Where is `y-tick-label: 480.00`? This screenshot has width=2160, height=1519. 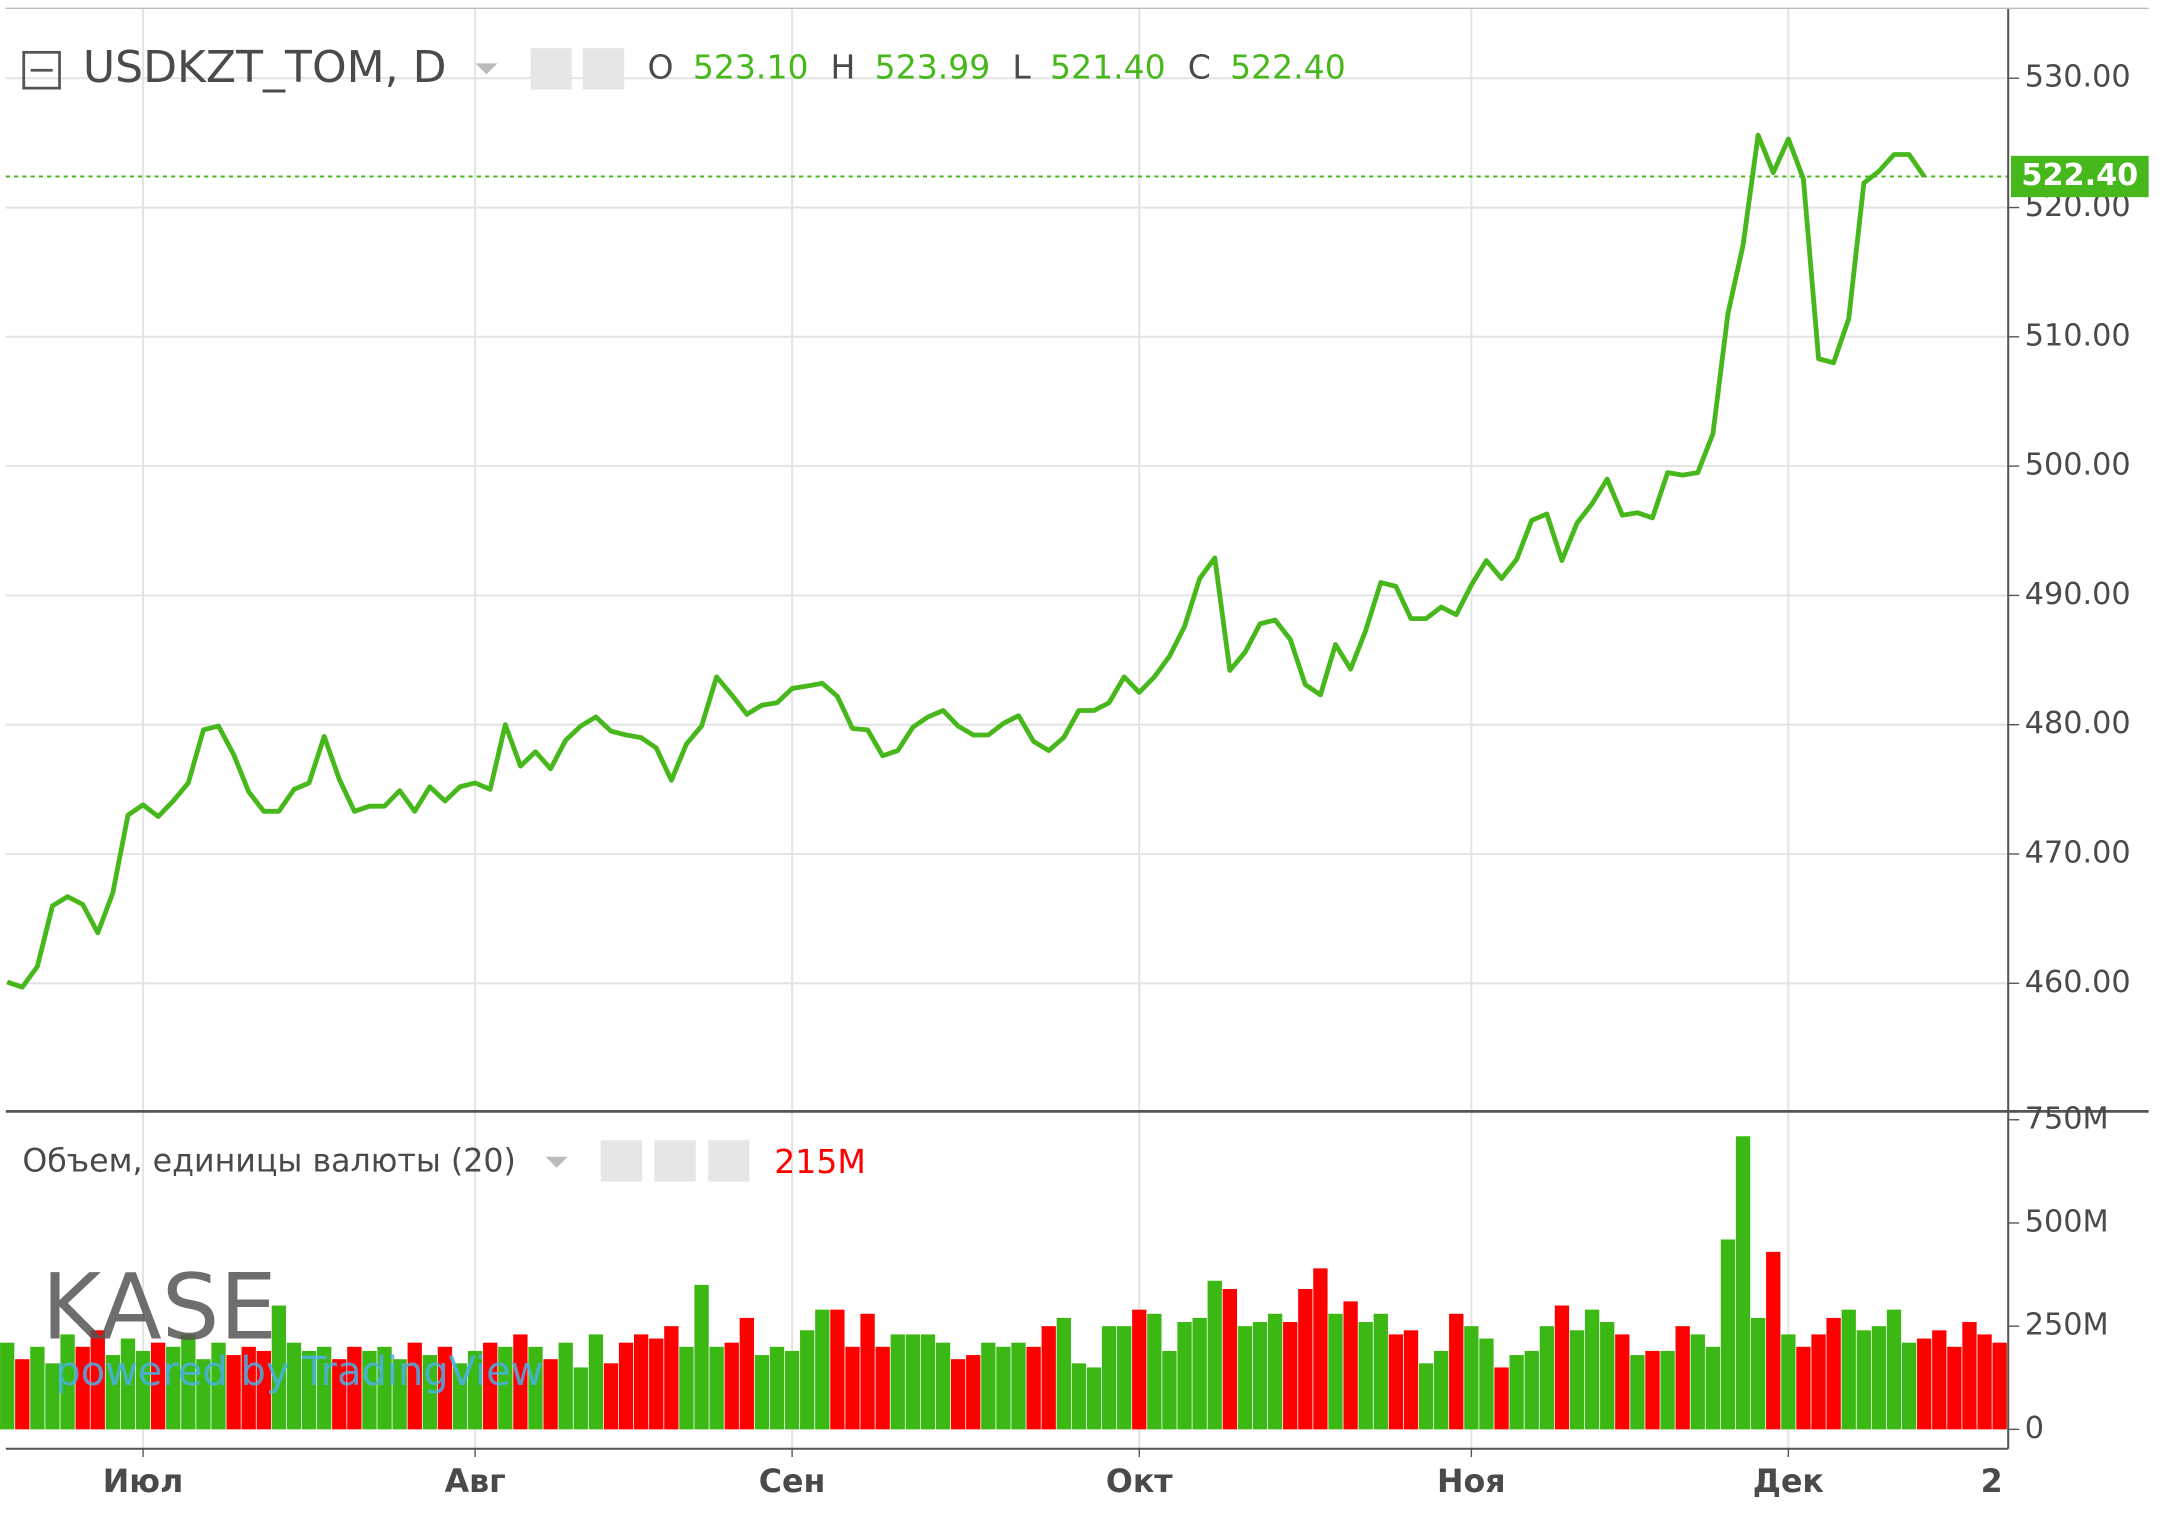
y-tick-label: 480.00 is located at coordinates (2078, 723).